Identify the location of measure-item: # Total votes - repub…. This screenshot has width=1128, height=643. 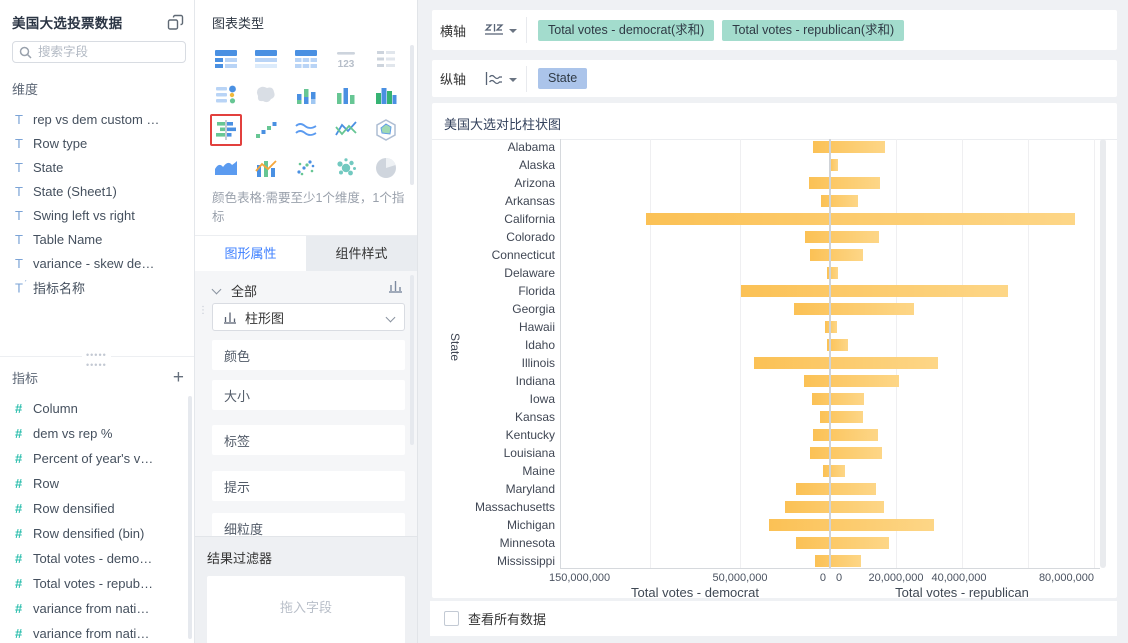
(93, 583).